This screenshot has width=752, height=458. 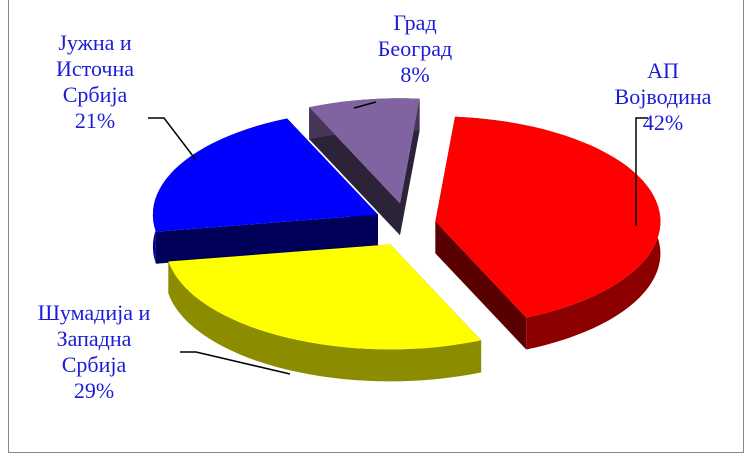 What do you see at coordinates (94, 338) in the screenshot?
I see `category-label: Шумадија и Западна Србија` at bounding box center [94, 338].